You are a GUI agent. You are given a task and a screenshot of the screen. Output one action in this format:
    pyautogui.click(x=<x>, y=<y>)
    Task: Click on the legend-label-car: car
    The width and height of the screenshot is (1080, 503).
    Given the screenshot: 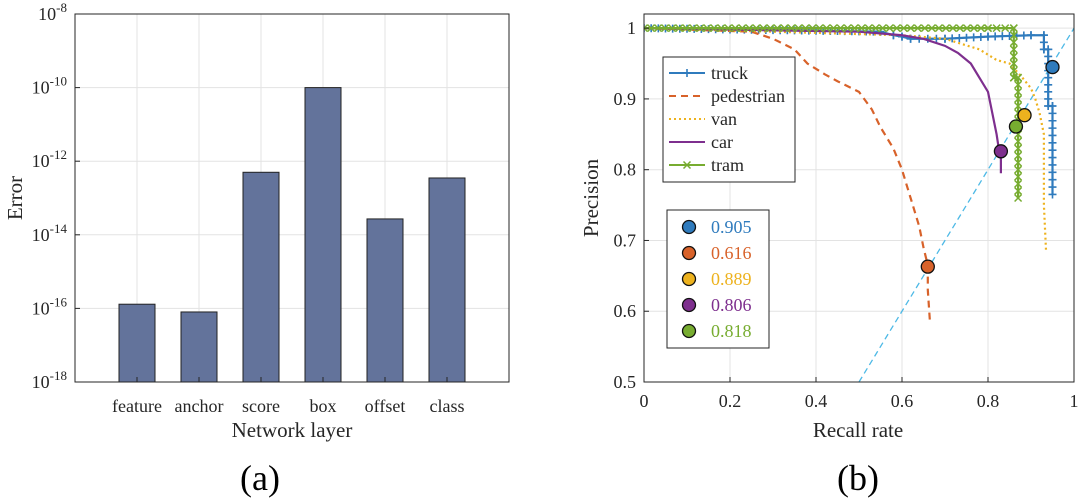 What is the action you would take?
    pyautogui.click(x=722, y=142)
    